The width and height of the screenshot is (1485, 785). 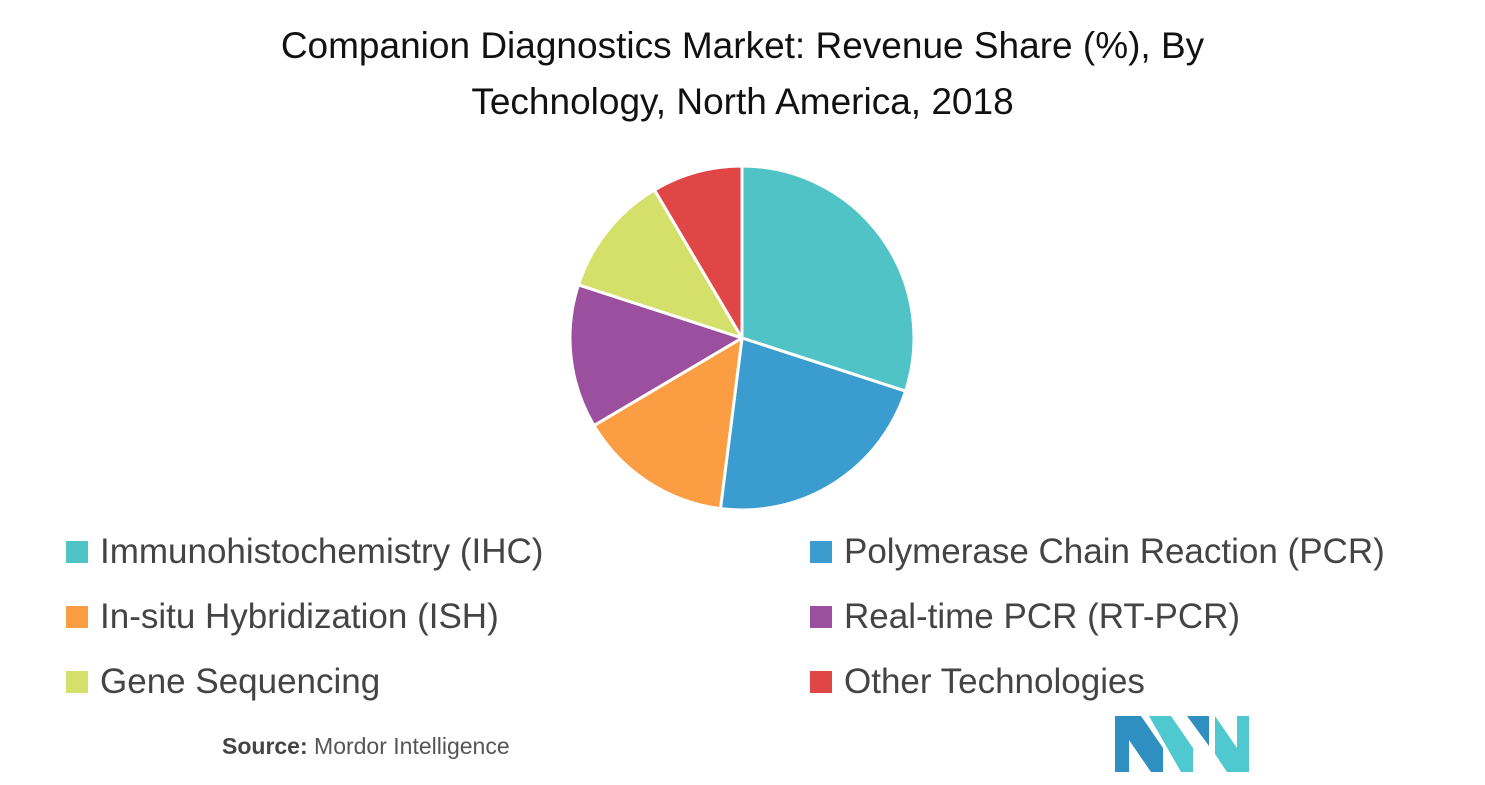 What do you see at coordinates (240, 681) in the screenshot?
I see `legend-label: Gene Sequencing` at bounding box center [240, 681].